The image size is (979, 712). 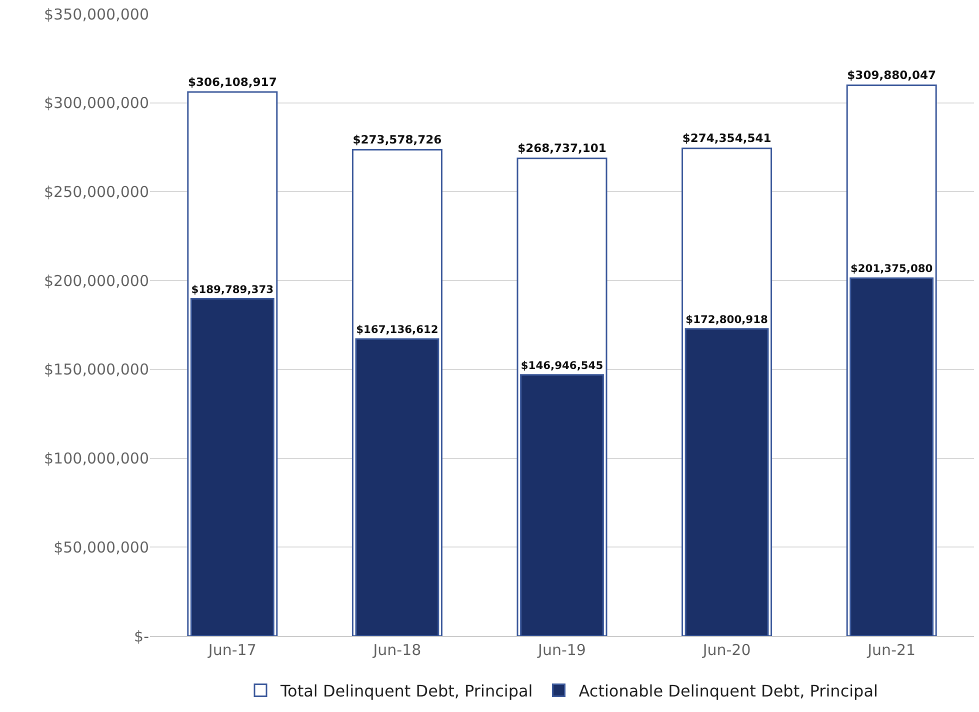 I want to click on x-tick-label: Jun-21, so click(x=891, y=650).